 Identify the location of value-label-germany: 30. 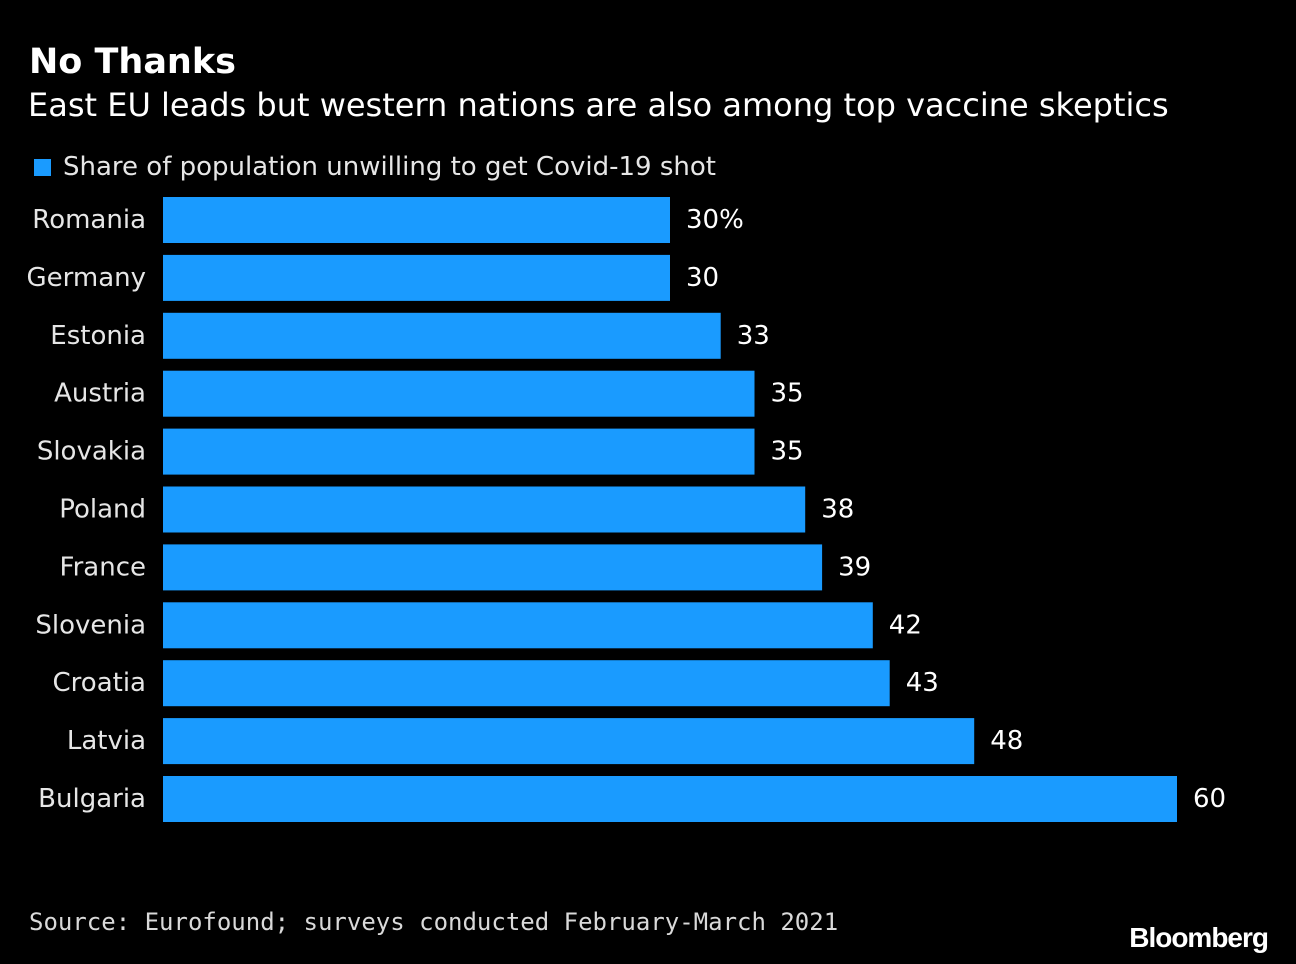
(702, 278).